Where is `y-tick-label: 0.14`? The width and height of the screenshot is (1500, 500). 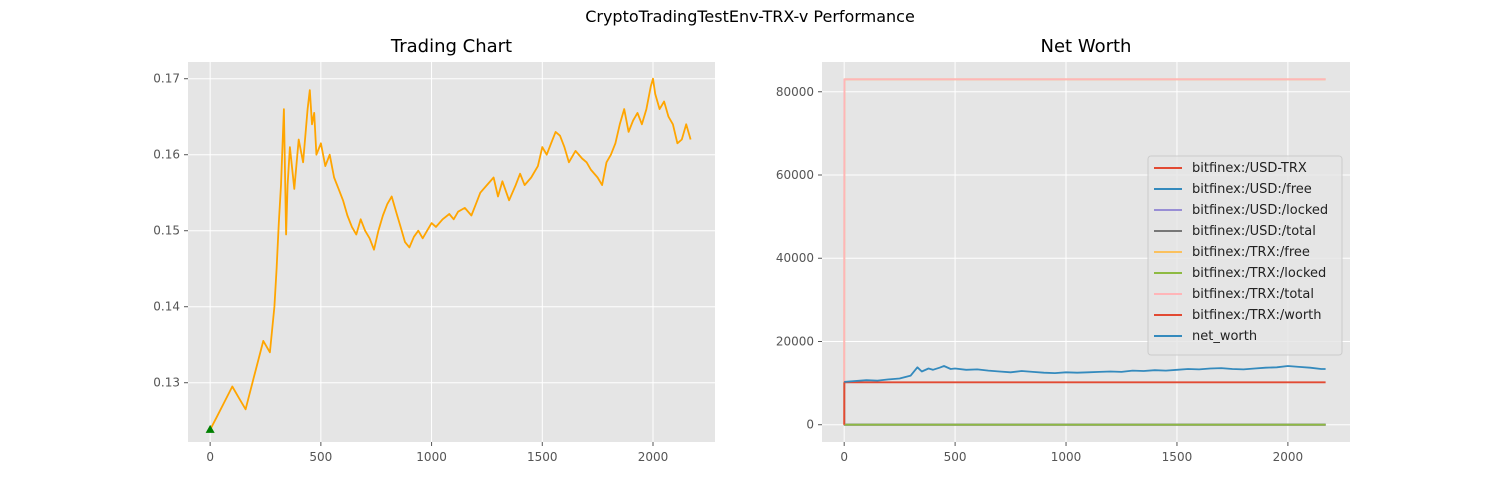 y-tick-label: 0.14 is located at coordinates (166, 307).